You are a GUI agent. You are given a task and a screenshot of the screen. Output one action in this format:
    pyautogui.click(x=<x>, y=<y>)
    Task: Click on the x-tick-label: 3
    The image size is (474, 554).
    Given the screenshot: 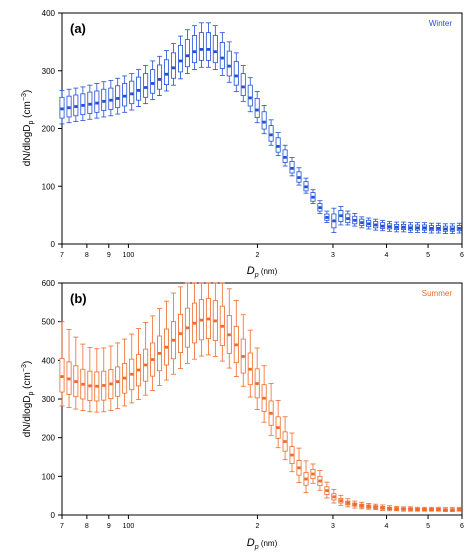 What is the action you would take?
    pyautogui.click(x=333, y=255)
    